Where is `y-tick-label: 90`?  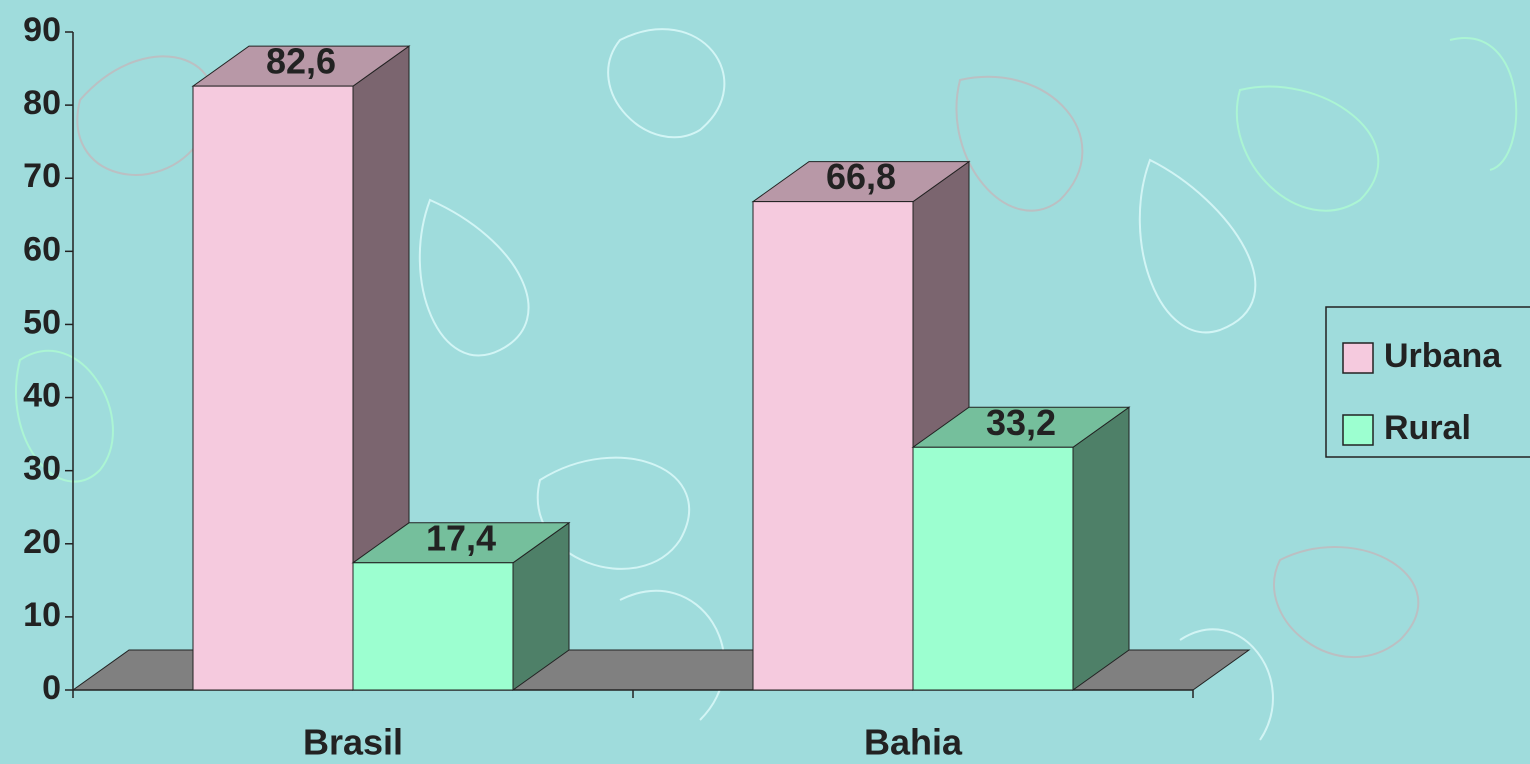 y-tick-label: 90 is located at coordinates (42, 30).